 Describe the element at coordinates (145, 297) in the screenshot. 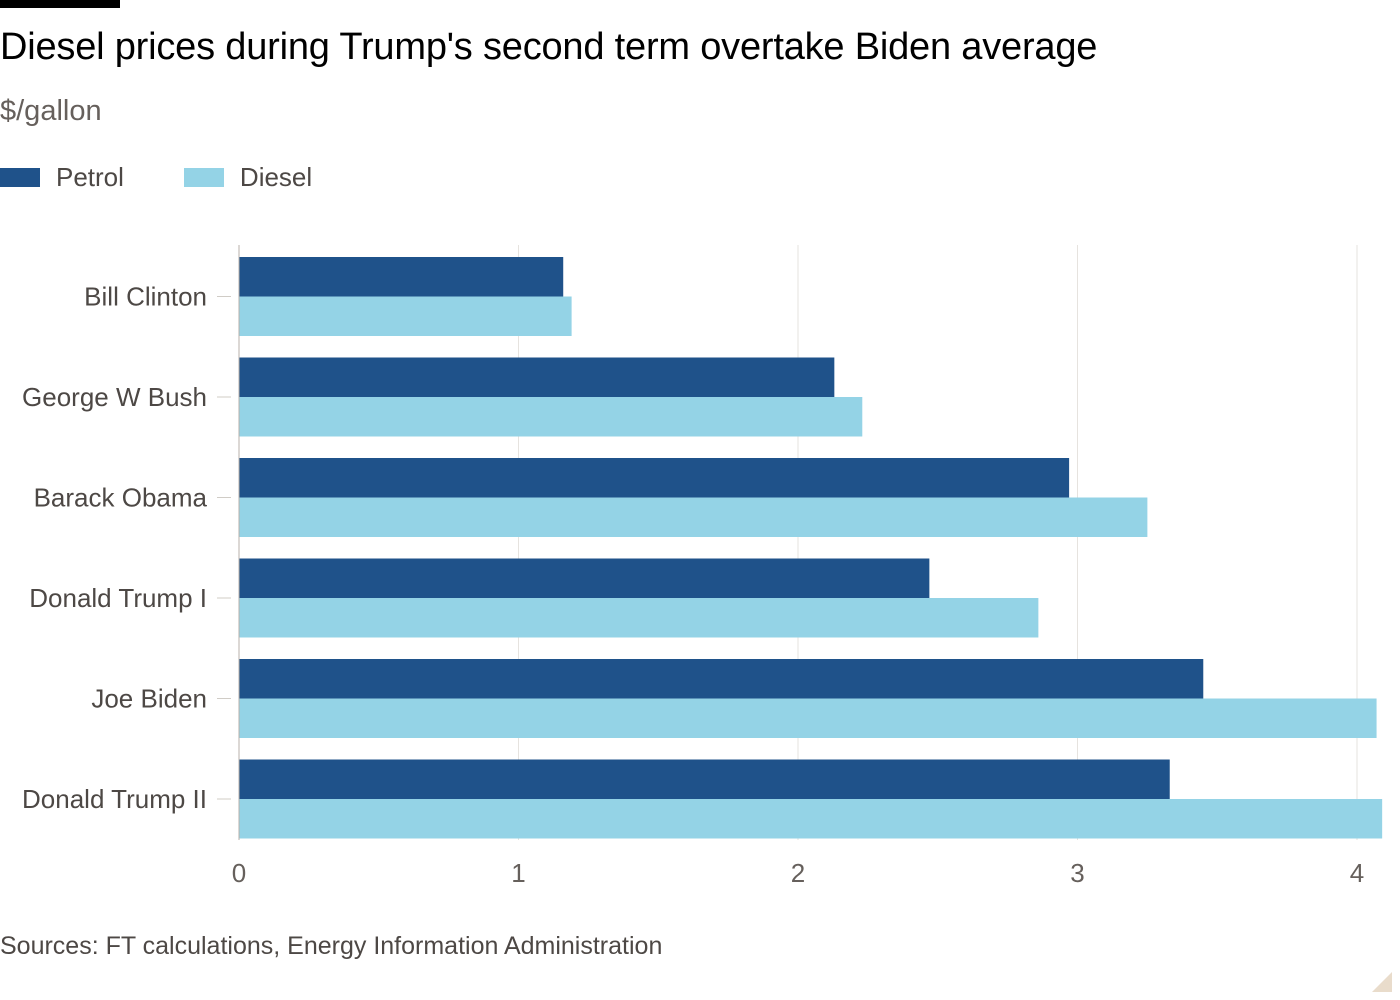

I see `category-label-1: Bill Clinton` at that location.